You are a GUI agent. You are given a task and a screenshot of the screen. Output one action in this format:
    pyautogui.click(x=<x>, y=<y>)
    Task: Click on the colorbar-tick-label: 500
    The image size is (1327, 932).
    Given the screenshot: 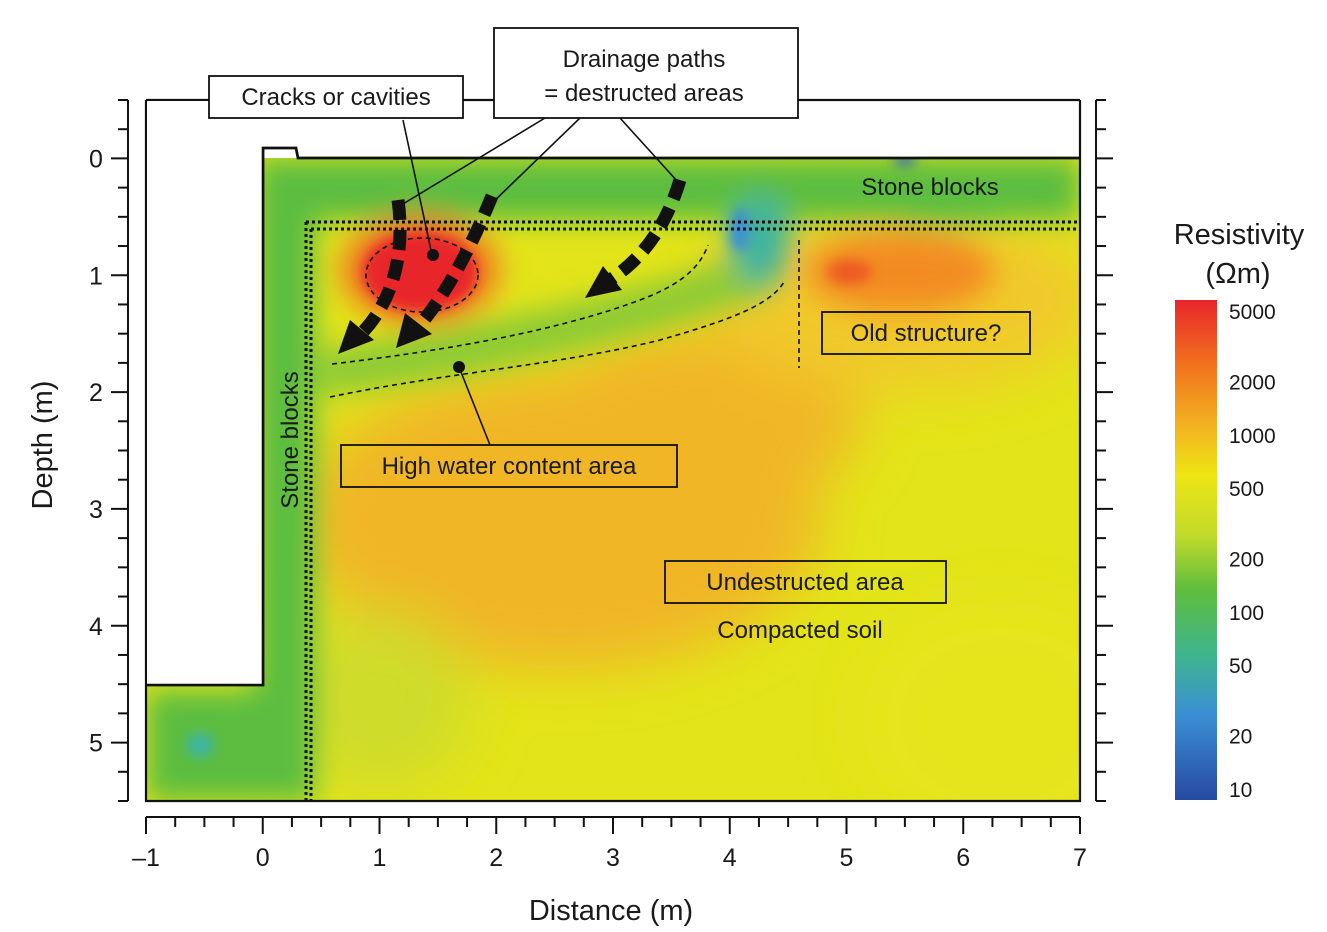 What is the action you would take?
    pyautogui.click(x=1246, y=489)
    